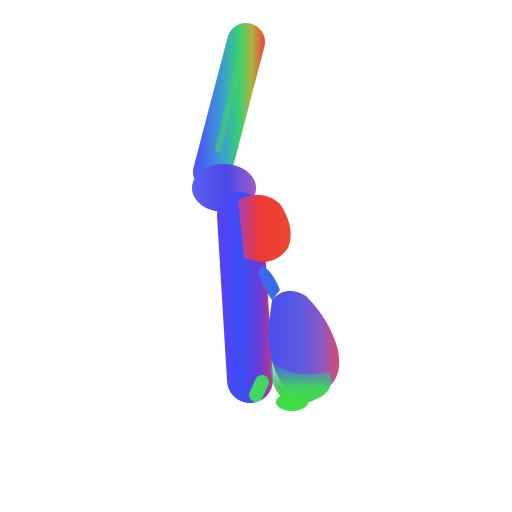 This screenshot has height=512, width=512. What do you see at coordinates (259, 388) in the screenshot?
I see `body-foot` at bounding box center [259, 388].